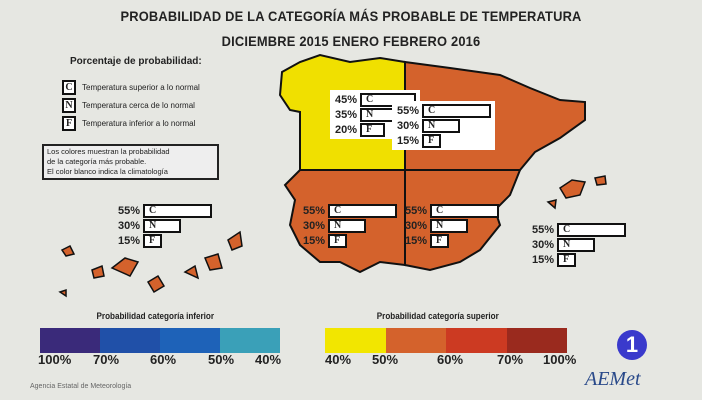 This screenshot has width=702, height=400. I want to click on map-subtitle: DICIEMBRE 2015 ENERO FEBRERO 2016, so click(351, 41).